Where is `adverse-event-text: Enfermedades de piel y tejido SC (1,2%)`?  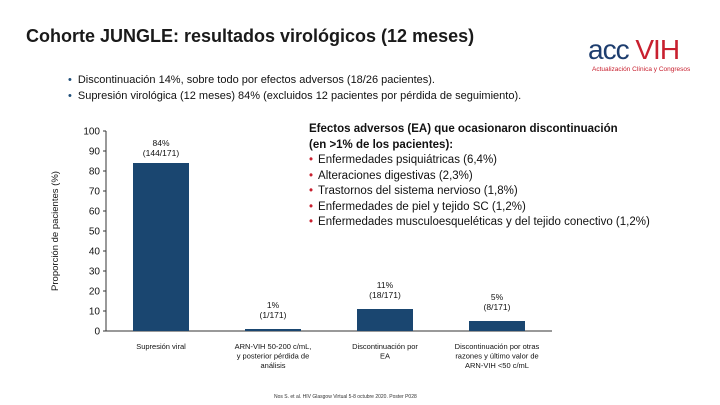
adverse-event-text: Enfermedades de piel y tejido SC (1,2%) is located at coordinates (422, 206).